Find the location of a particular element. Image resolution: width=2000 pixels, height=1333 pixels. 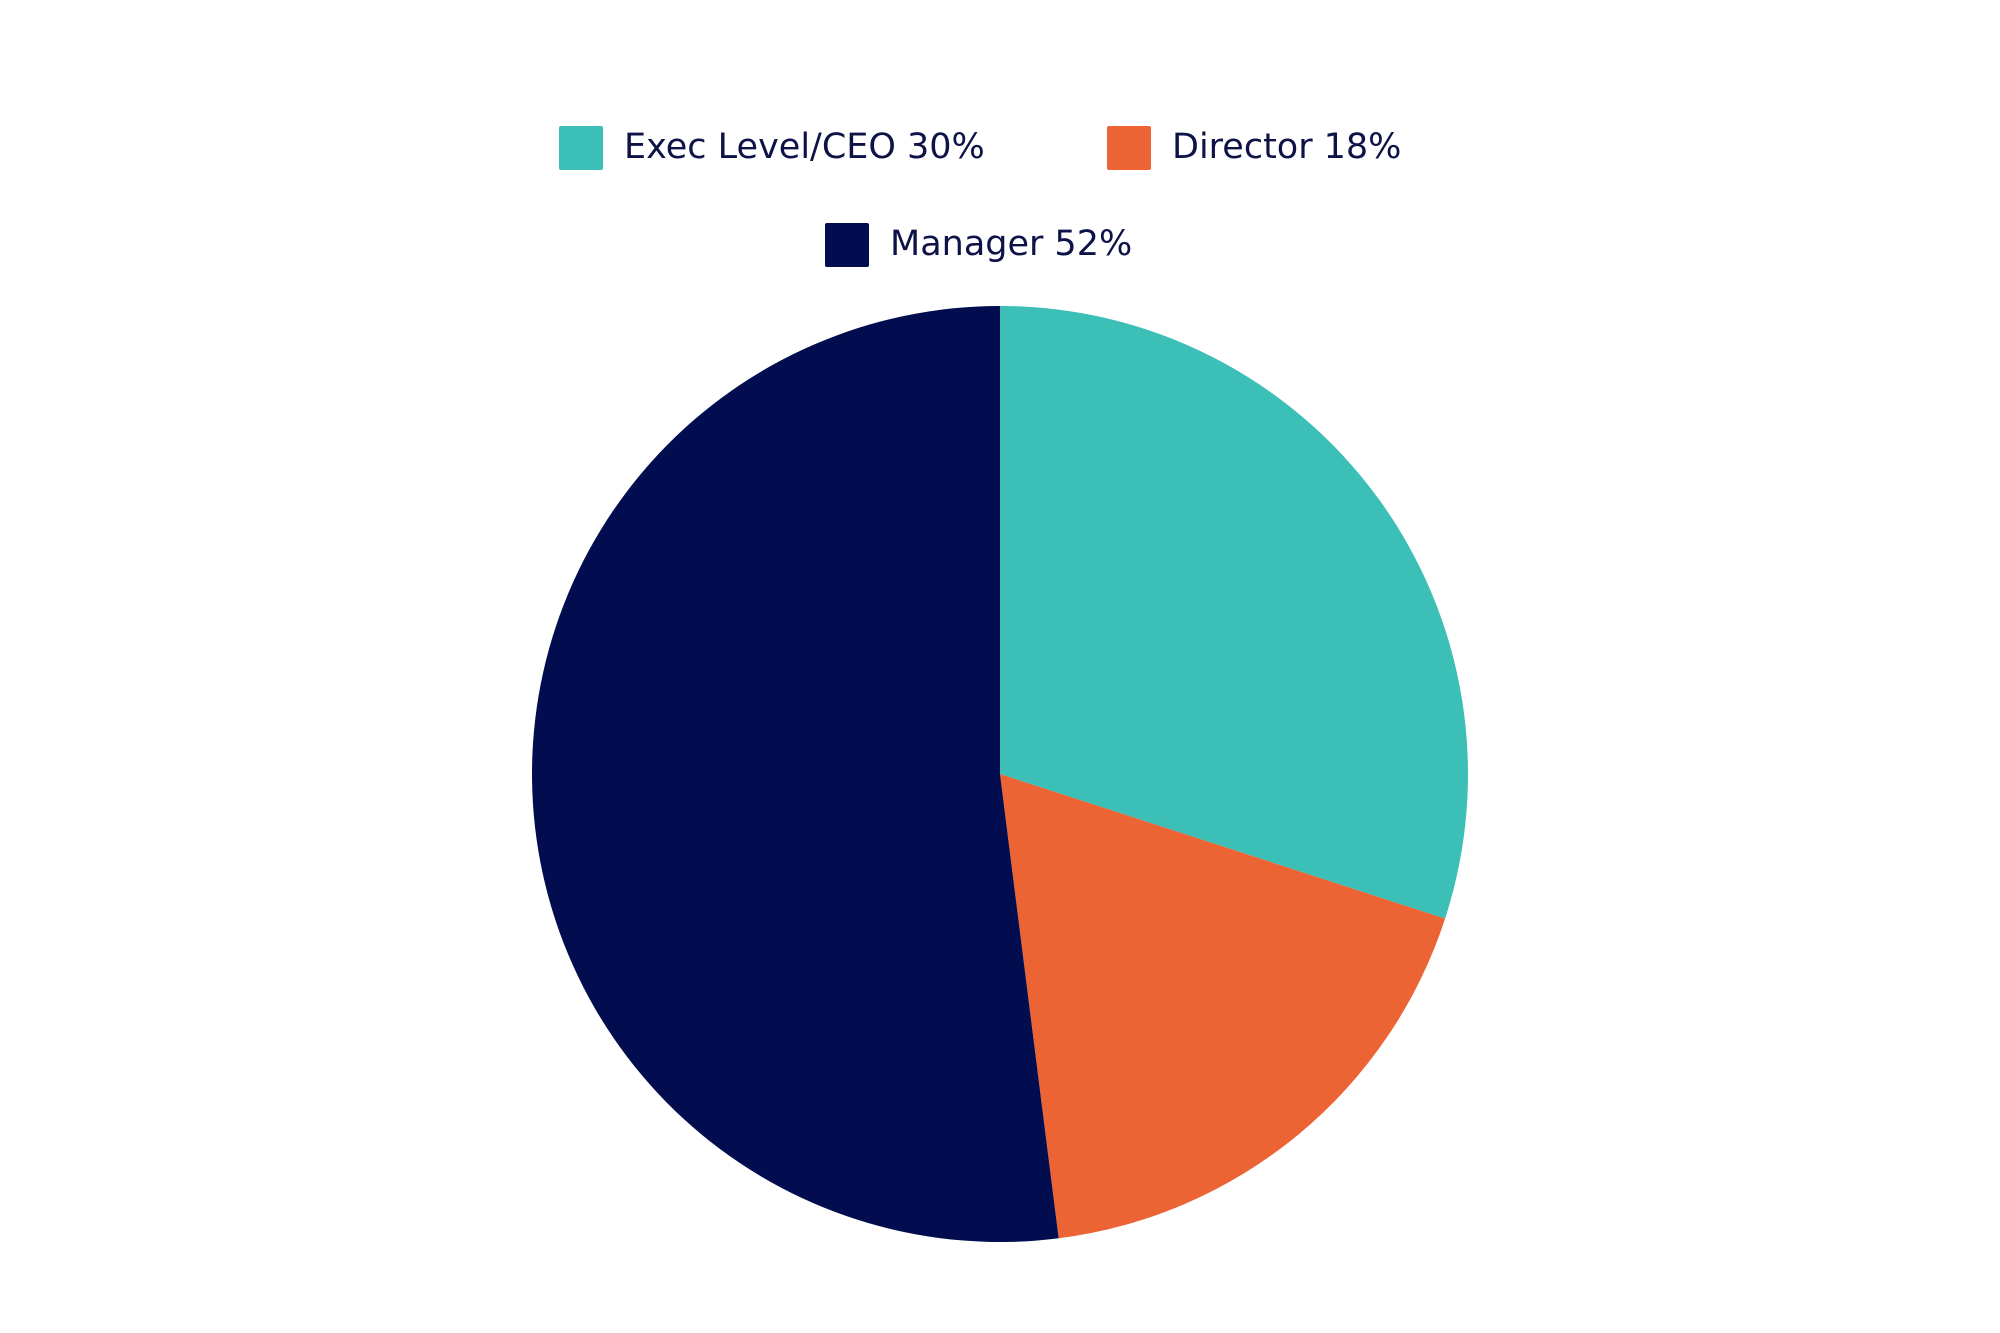

legend-name: Manager is located at coordinates (967, 244).